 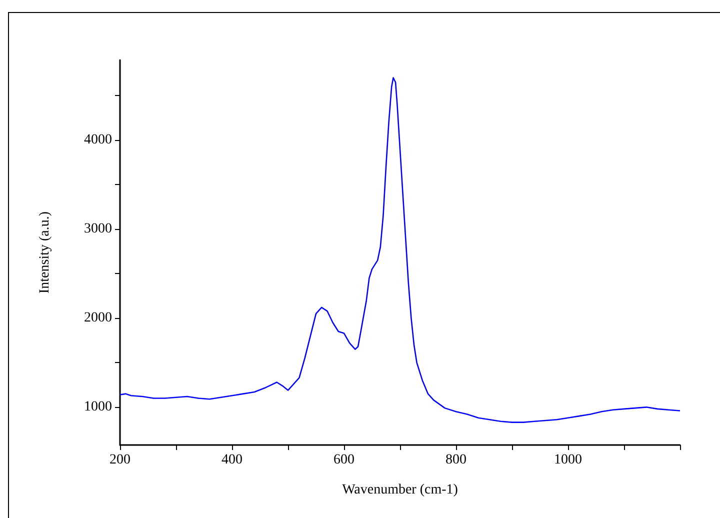 What do you see at coordinates (98, 318) in the screenshot?
I see `y-tick-label: 2000` at bounding box center [98, 318].